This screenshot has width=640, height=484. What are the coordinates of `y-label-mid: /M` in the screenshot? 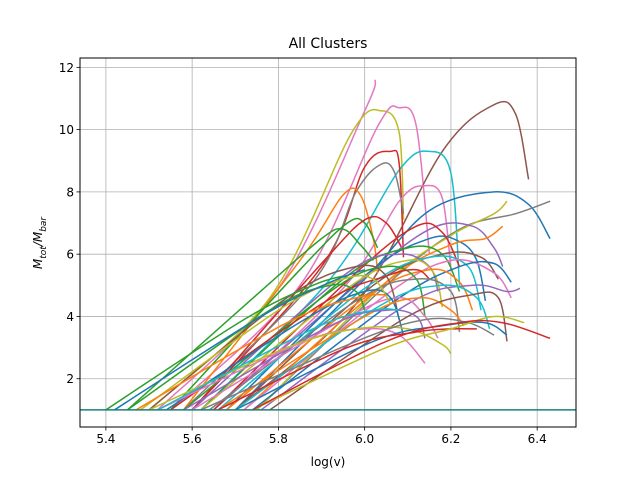 It's located at (38, 239).